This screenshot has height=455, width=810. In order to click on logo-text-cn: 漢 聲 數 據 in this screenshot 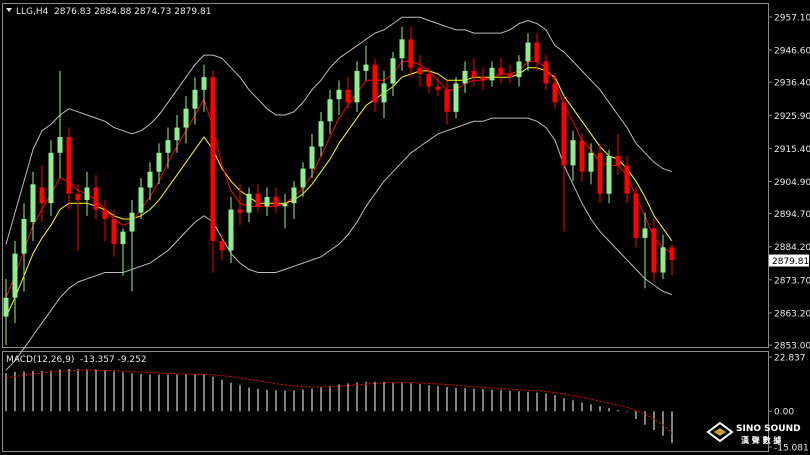, I will do `click(761, 440)`.